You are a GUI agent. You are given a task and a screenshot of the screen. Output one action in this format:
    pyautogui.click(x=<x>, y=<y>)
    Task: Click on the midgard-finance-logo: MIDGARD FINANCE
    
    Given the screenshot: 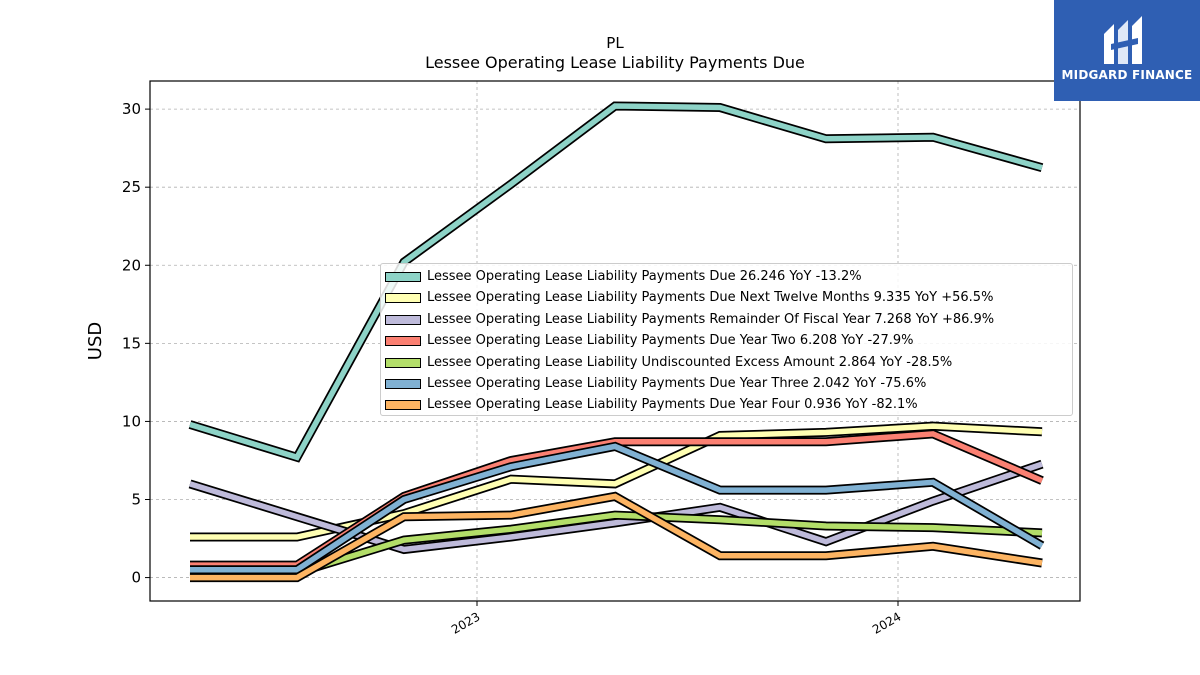 What is the action you would take?
    pyautogui.click(x=1127, y=50)
    